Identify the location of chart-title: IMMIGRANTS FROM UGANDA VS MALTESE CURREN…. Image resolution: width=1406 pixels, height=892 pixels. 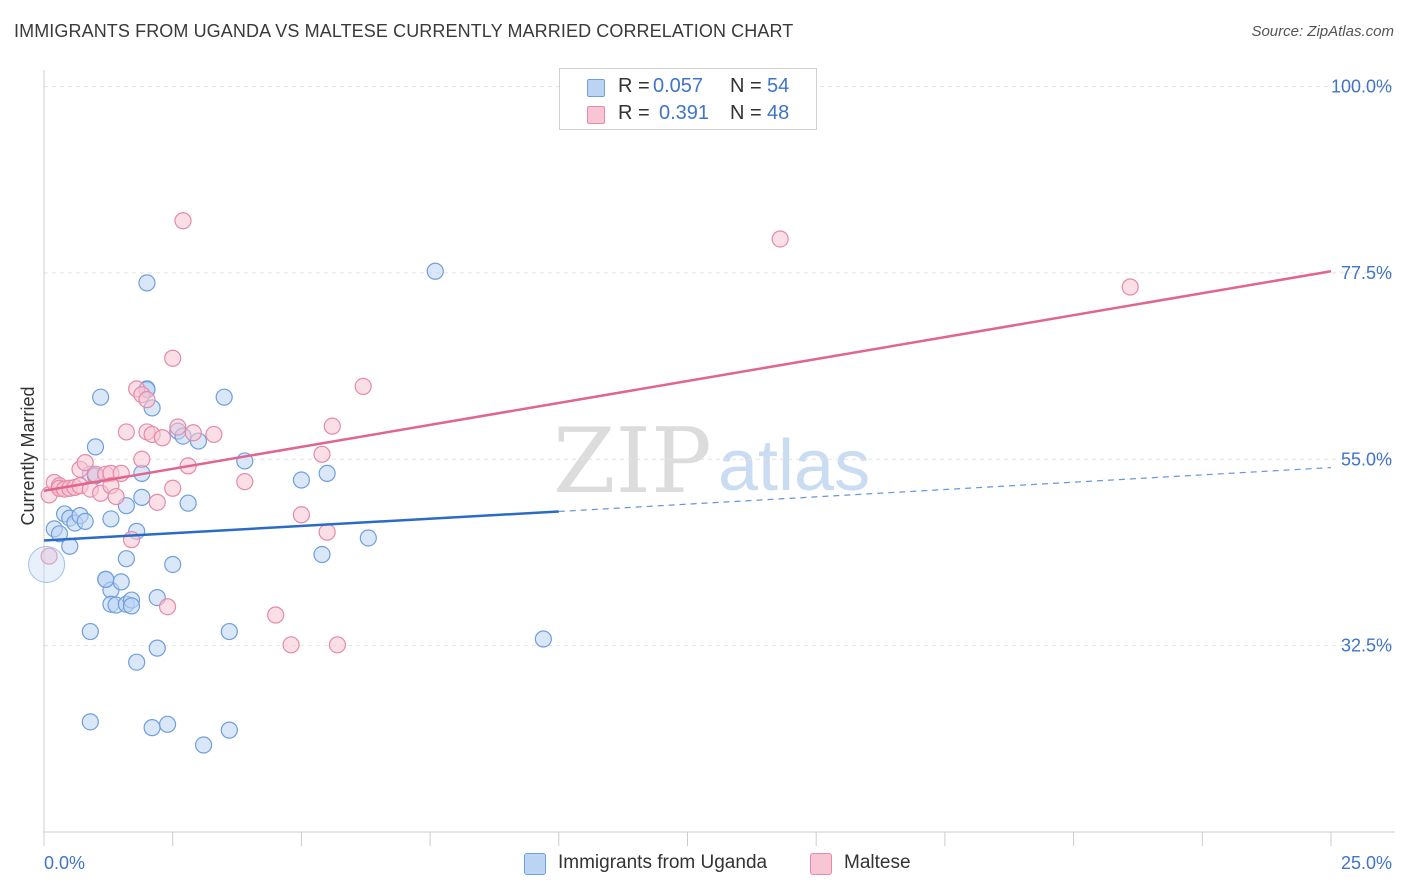
(404, 31).